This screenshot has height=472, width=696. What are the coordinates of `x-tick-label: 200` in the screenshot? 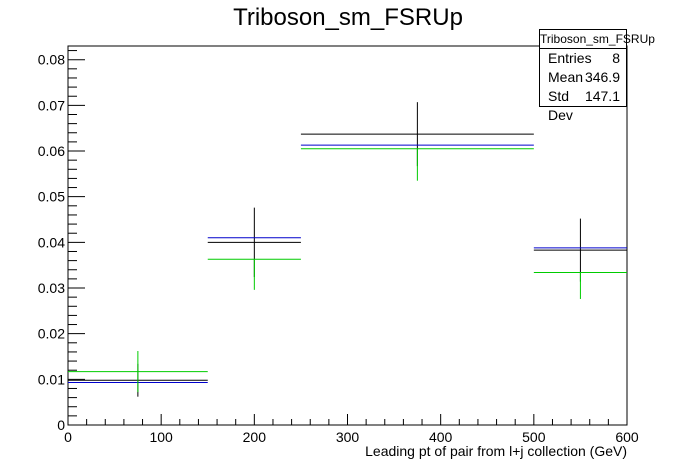 It's located at (255, 437).